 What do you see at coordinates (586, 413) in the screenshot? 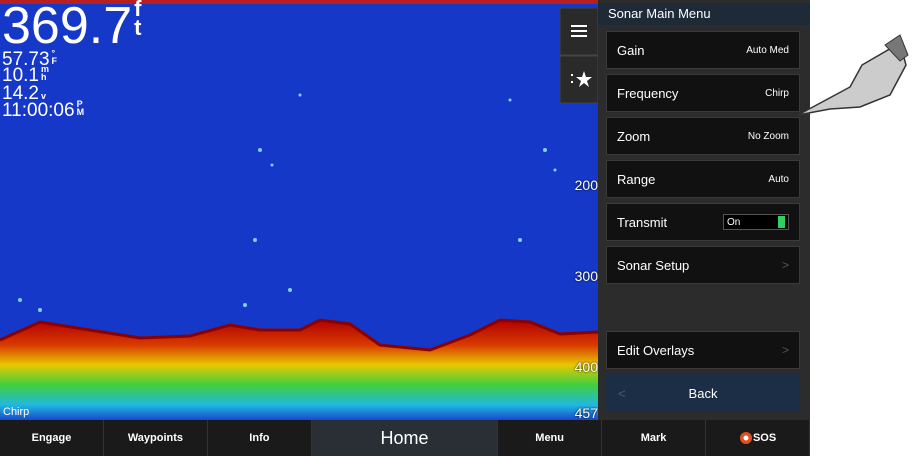
I see `depth-scale-label: 457` at bounding box center [586, 413].